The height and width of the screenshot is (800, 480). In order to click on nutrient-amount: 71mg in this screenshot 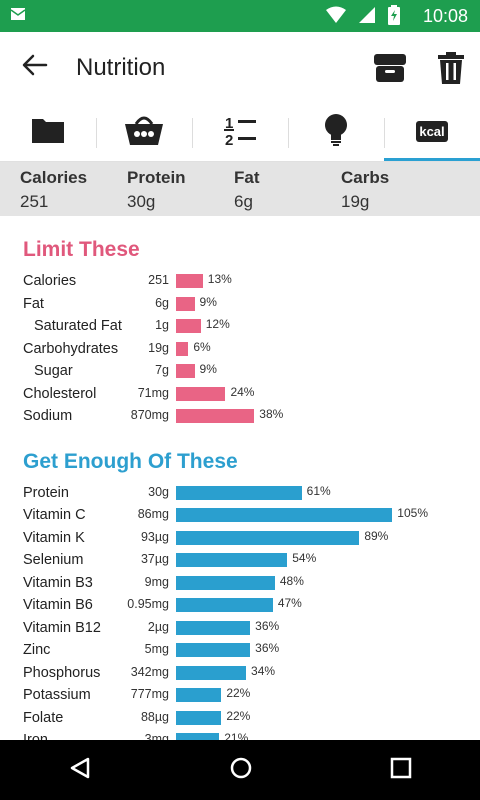, I will do `click(153, 392)`.